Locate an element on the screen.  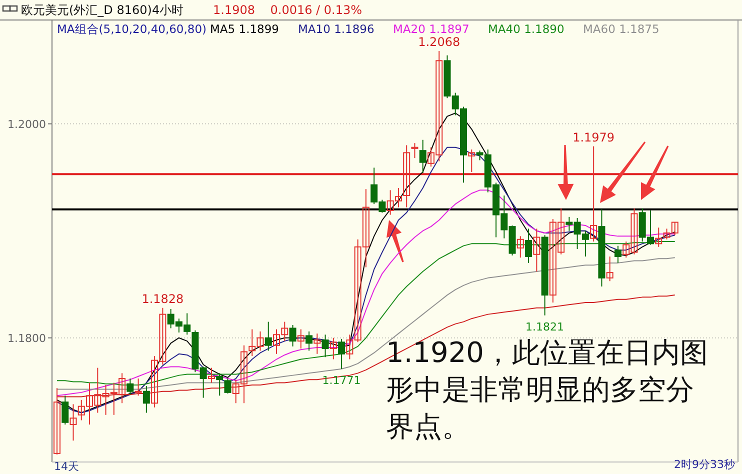
annotation: 1.1920，此位置在日内图形中是非常明显的多空分界点。 is located at coordinates (547, 389).